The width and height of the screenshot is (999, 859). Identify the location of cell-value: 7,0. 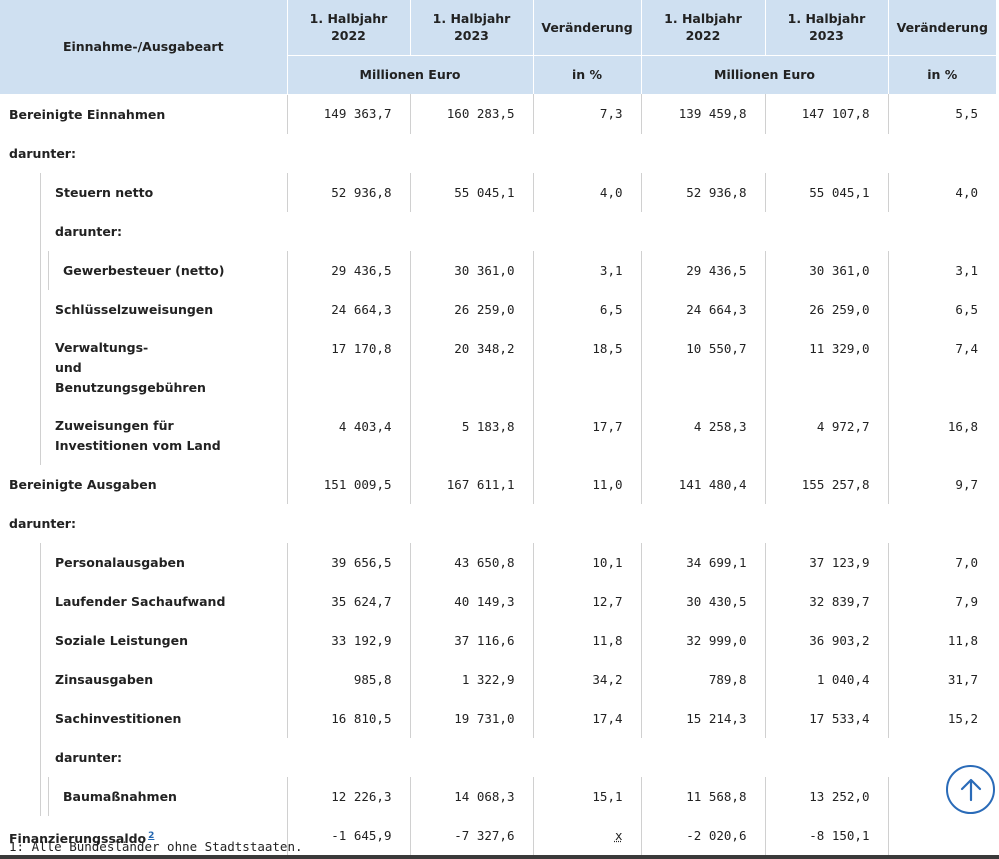
(941, 562).